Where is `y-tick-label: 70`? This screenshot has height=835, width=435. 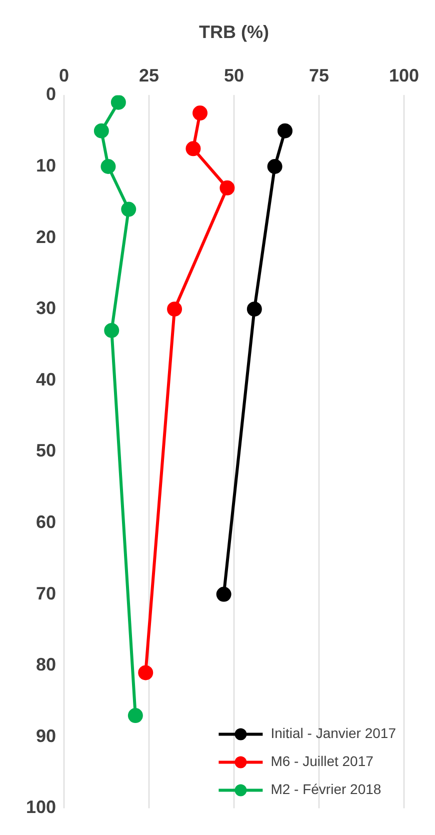 y-tick-label: 70 is located at coordinates (46, 593).